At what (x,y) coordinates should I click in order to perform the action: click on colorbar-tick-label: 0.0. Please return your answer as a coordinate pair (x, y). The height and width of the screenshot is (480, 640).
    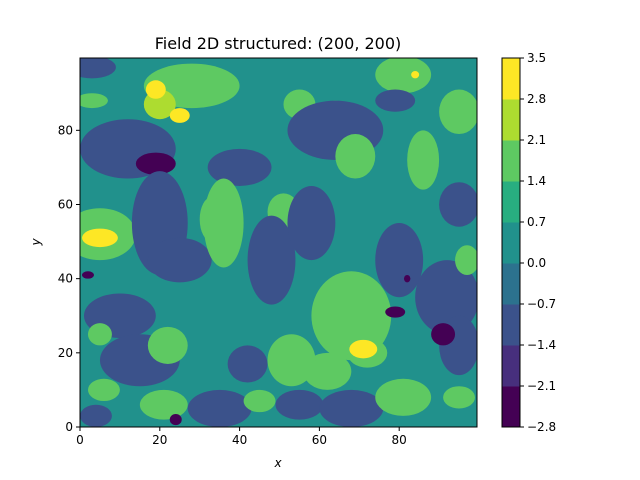
    Looking at the image, I should click on (536, 263).